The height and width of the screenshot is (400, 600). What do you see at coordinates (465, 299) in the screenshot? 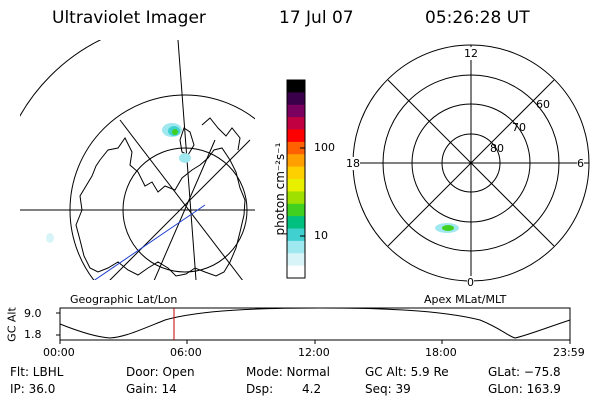
I see `apex-caption: Apex MLat/MLT` at bounding box center [465, 299].